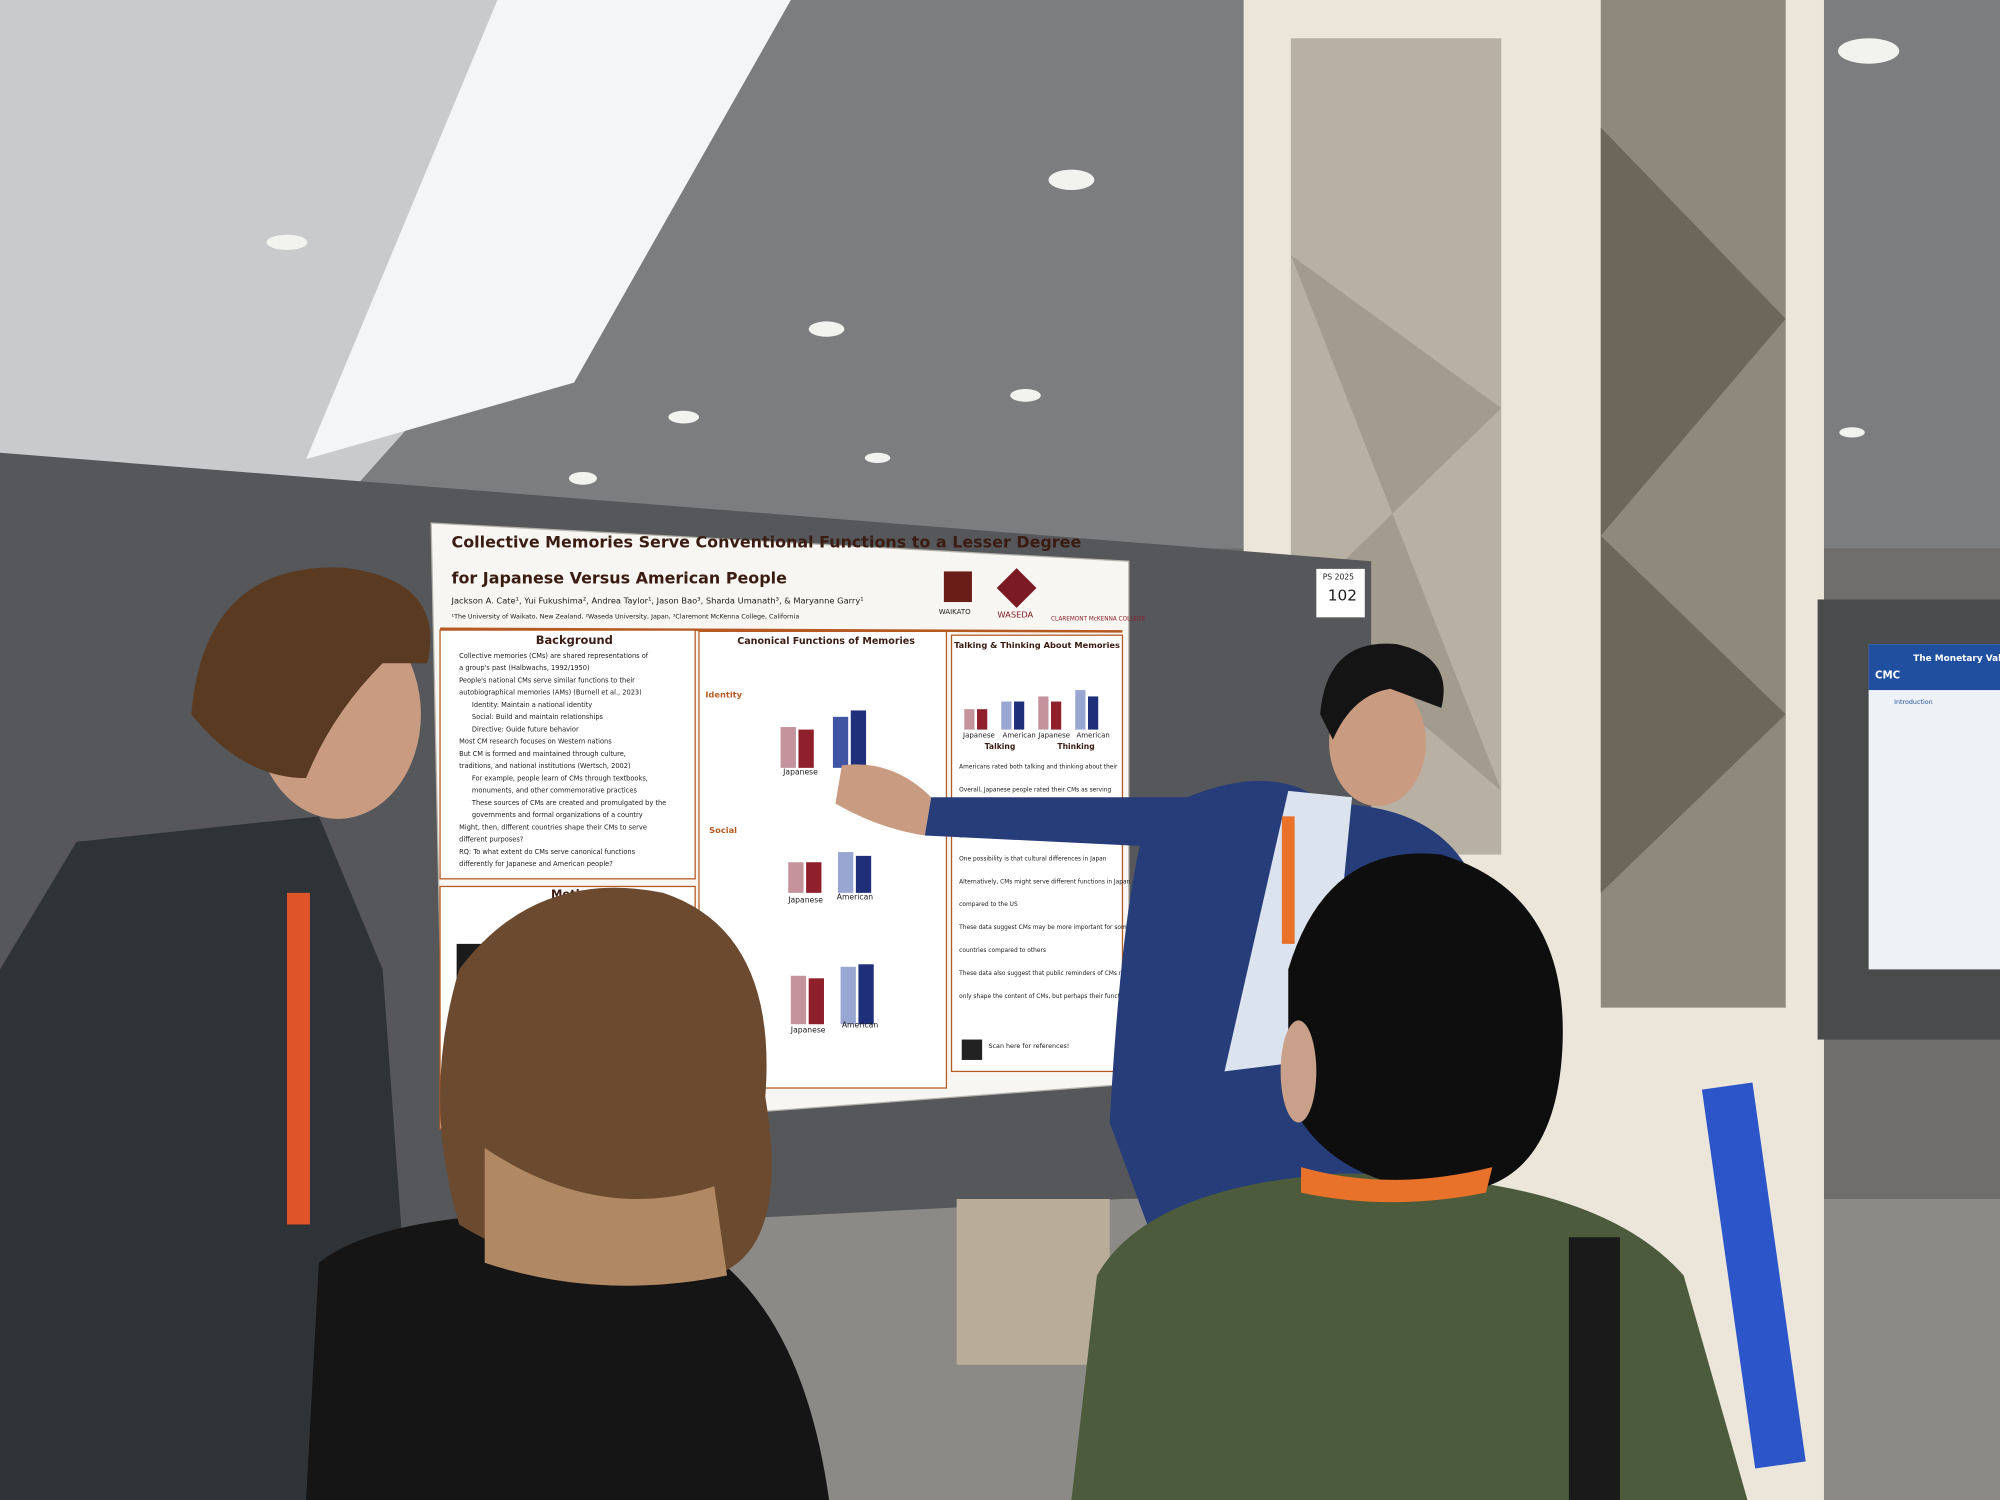  Describe the element at coordinates (1338, 577) in the screenshot. I see `board-label: PS 2025` at that location.